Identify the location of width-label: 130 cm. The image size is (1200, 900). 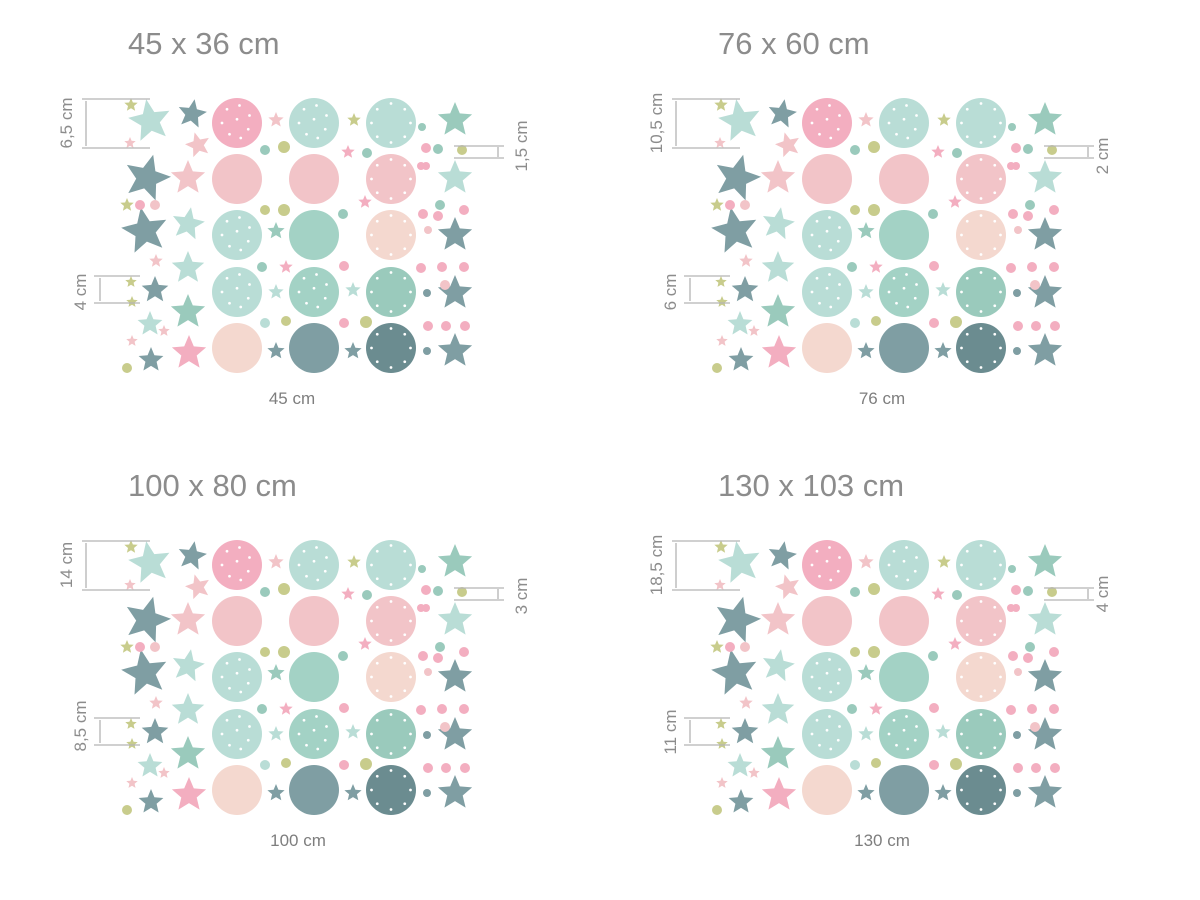
(882, 840).